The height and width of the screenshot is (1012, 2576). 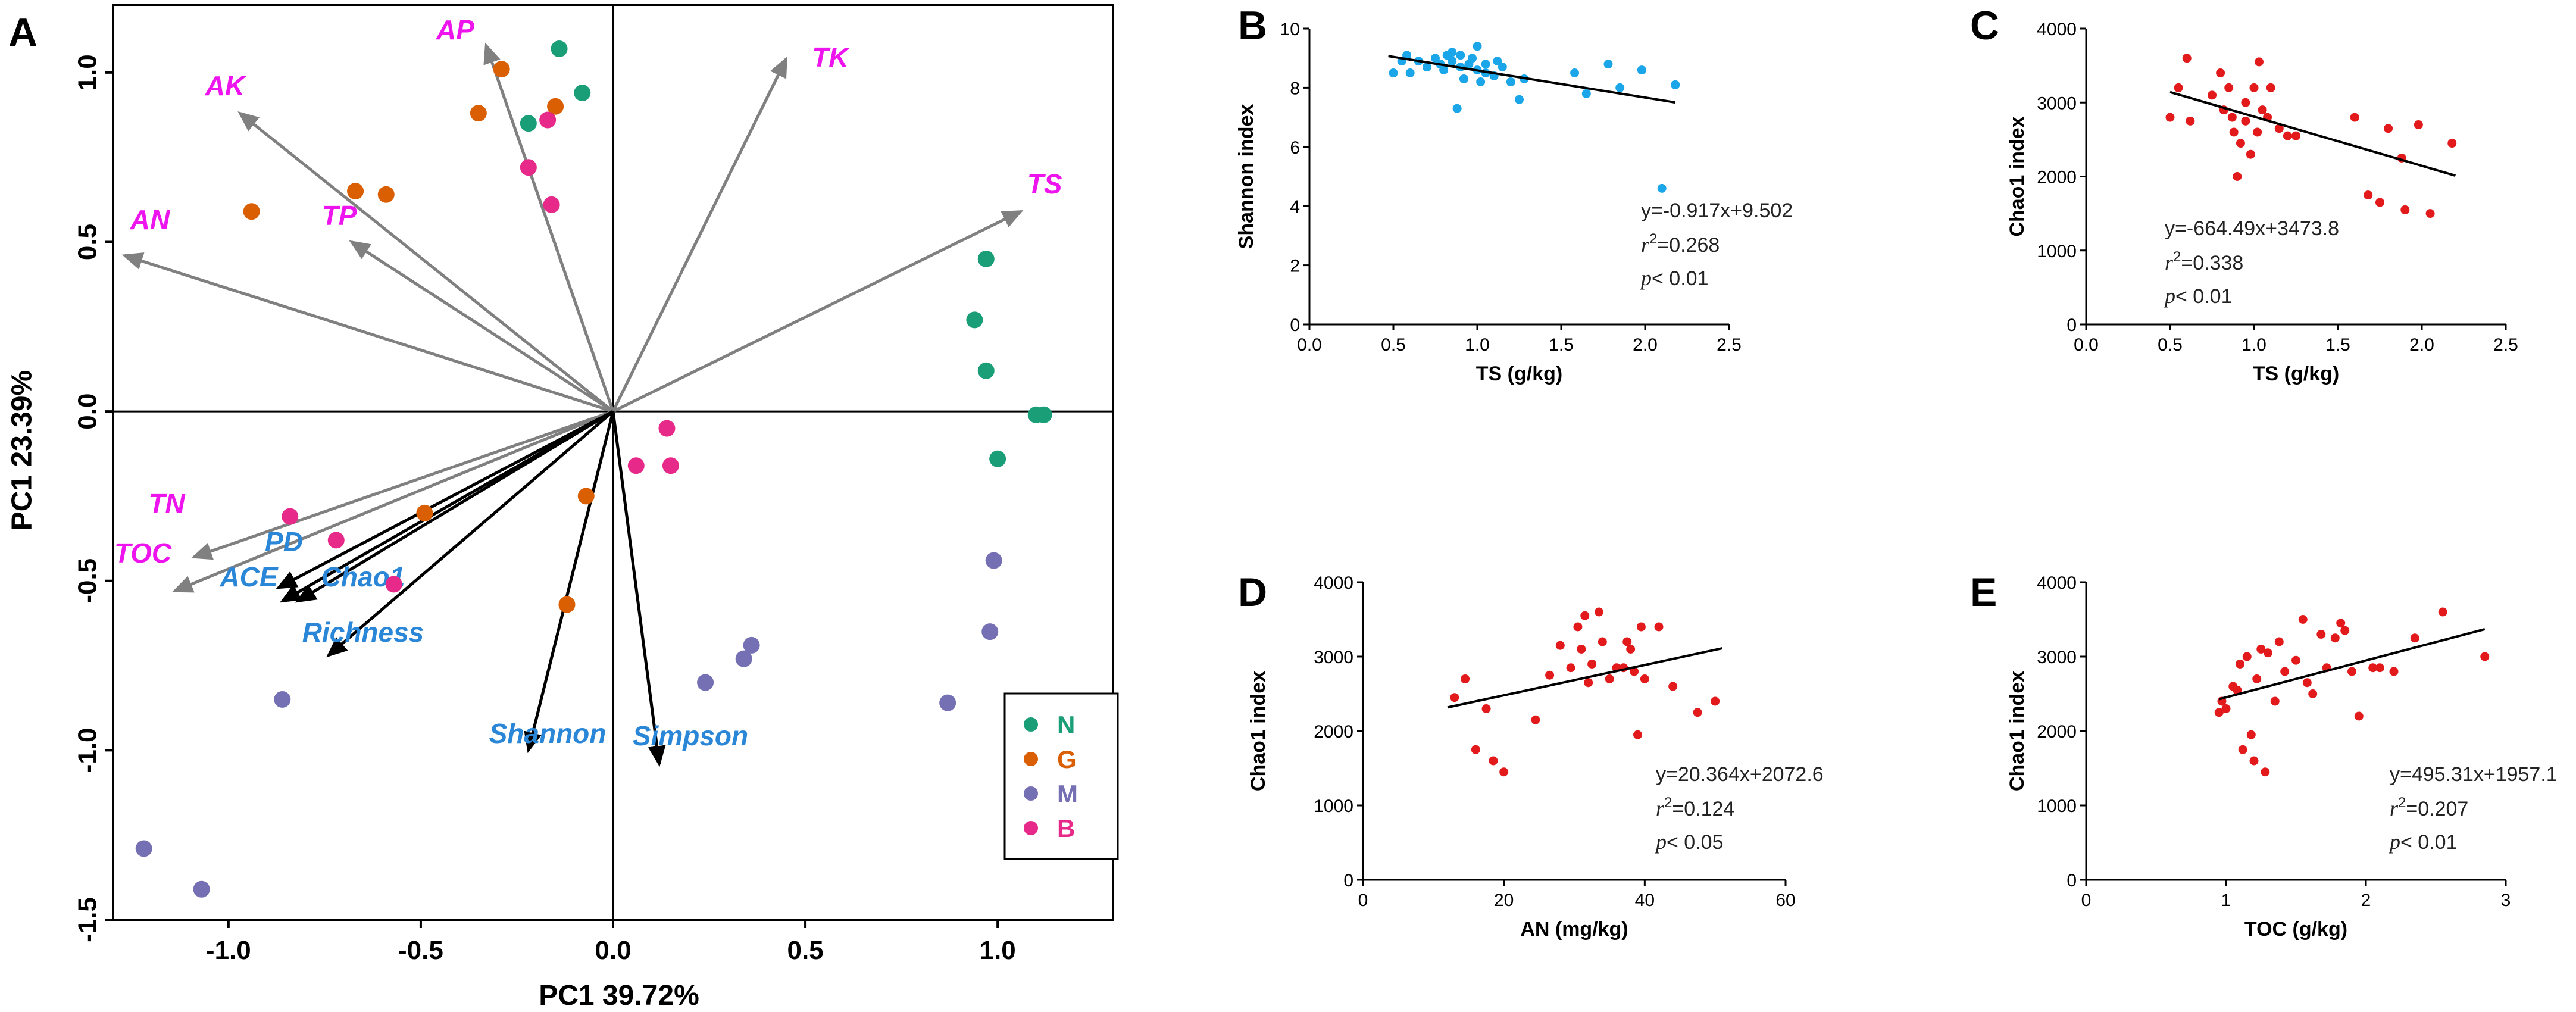 I want to click on x-tick-label: 60, so click(x=1785, y=900).